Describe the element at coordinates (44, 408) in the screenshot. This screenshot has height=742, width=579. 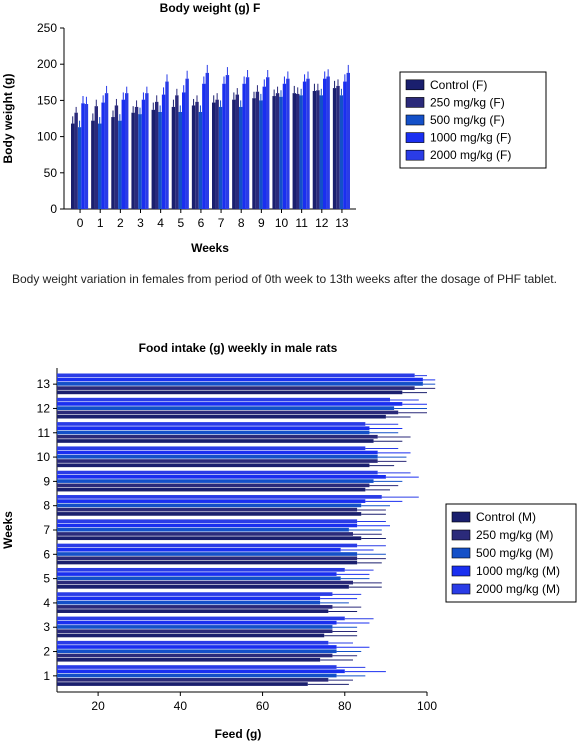
I see `y-tick-label: 12` at that location.